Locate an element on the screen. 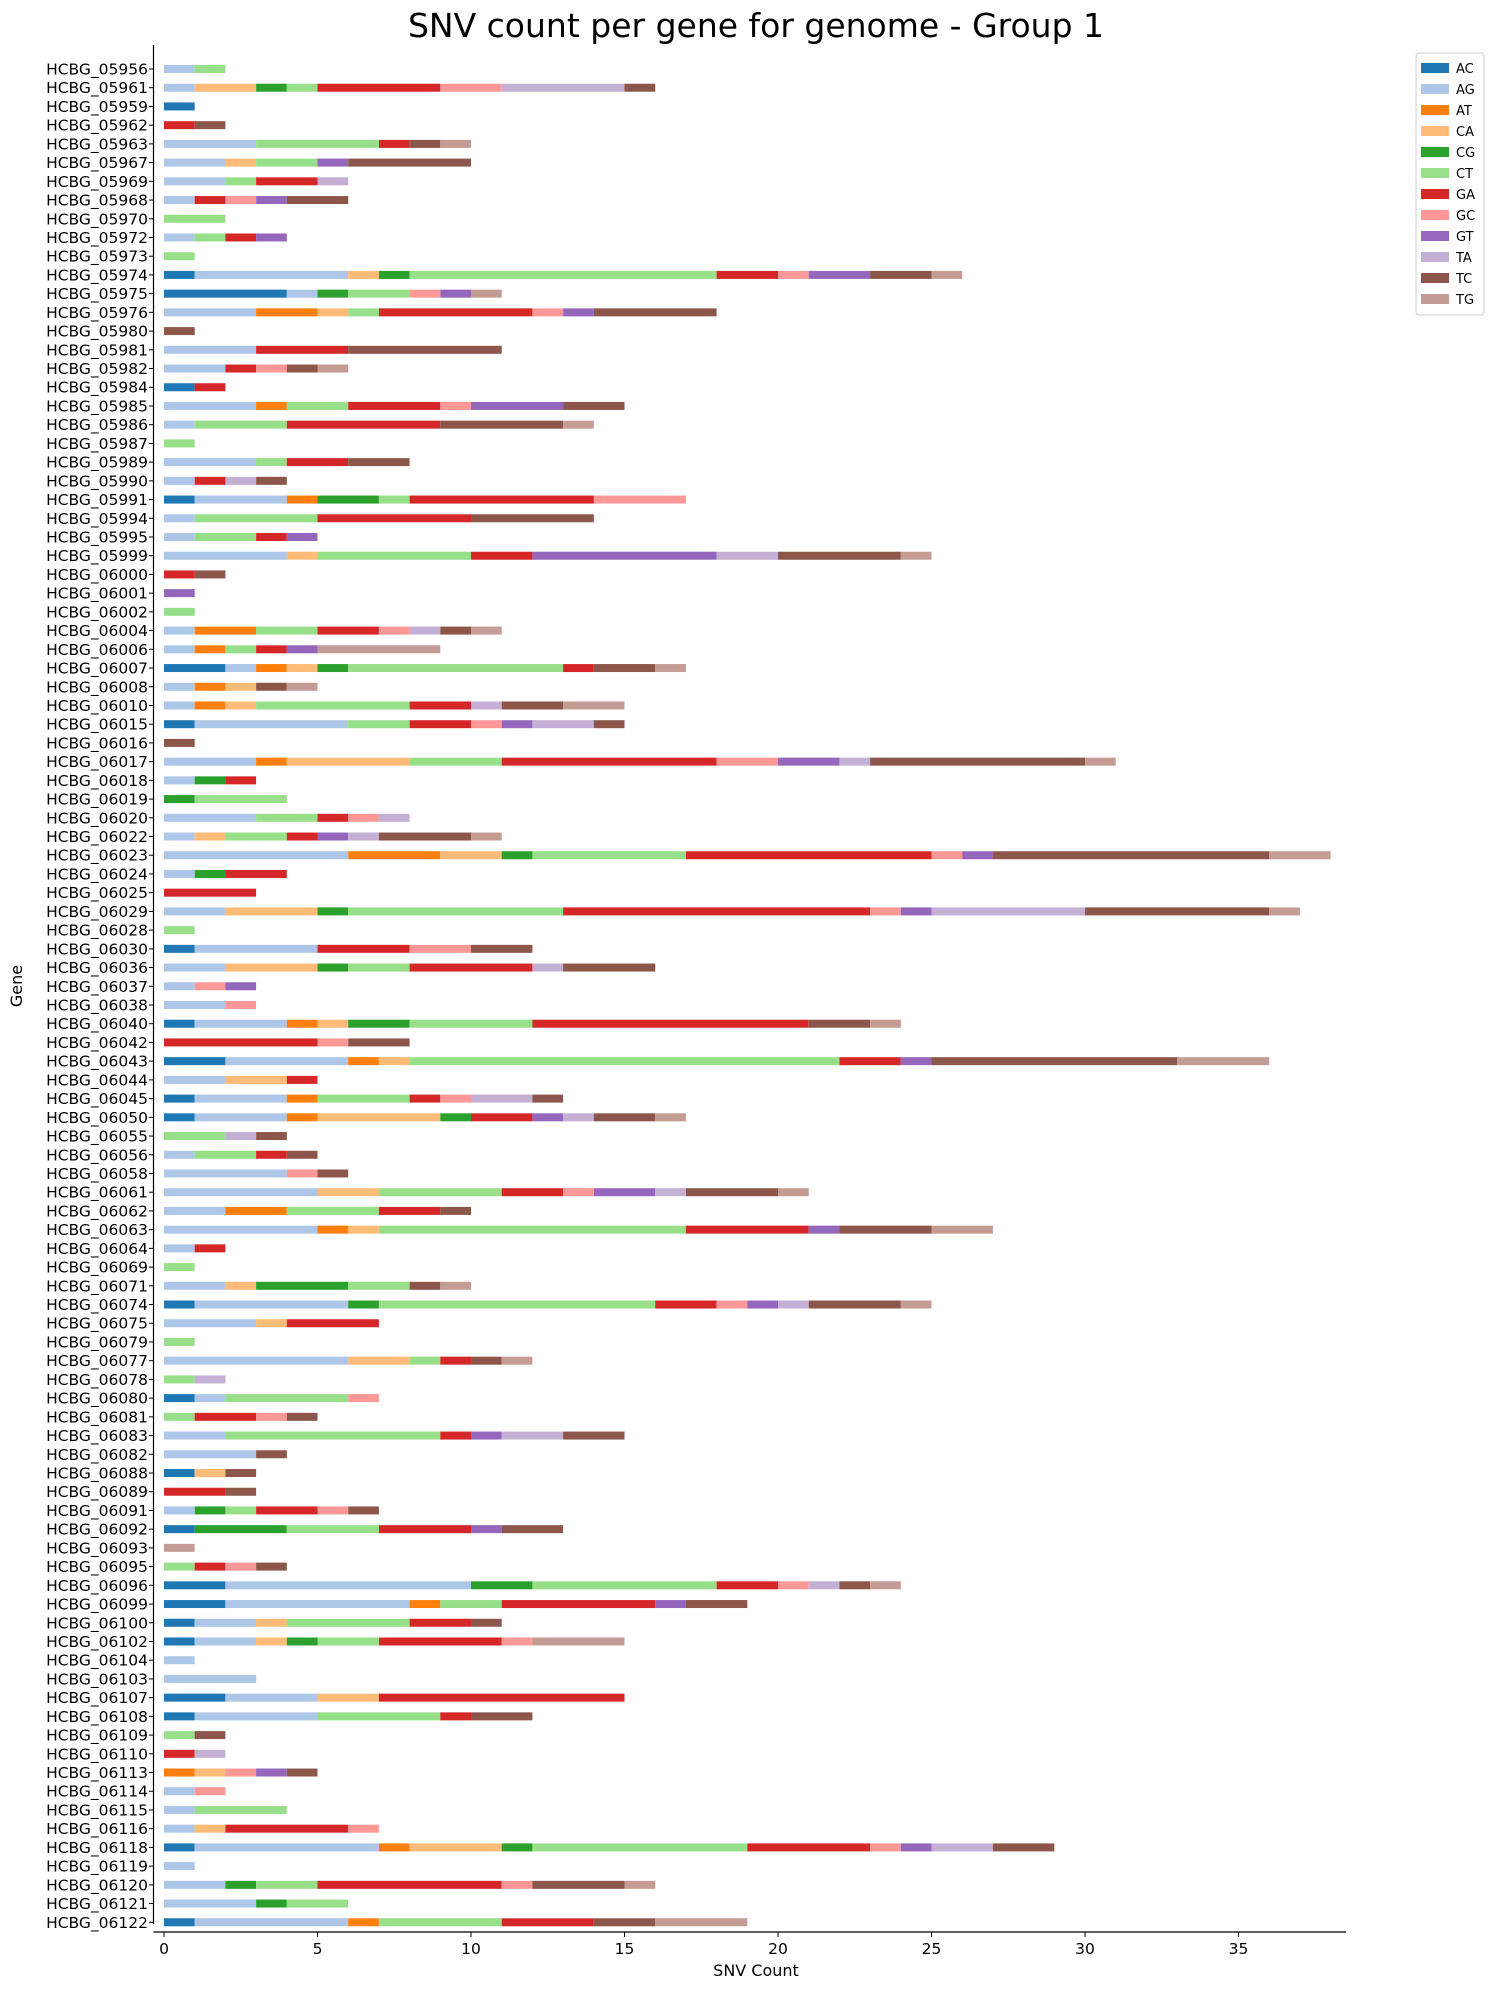  legend-label-ca: CA is located at coordinates (1465, 132).